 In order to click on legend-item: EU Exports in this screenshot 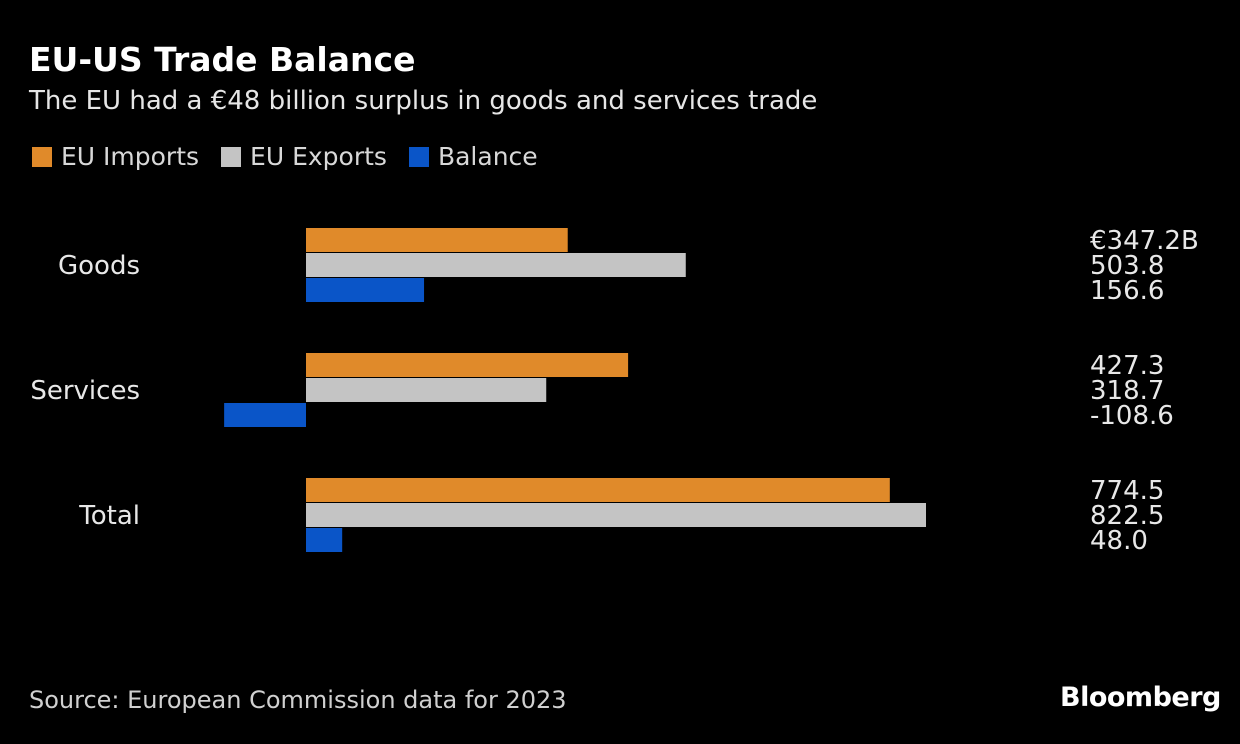, I will do `click(304, 156)`.